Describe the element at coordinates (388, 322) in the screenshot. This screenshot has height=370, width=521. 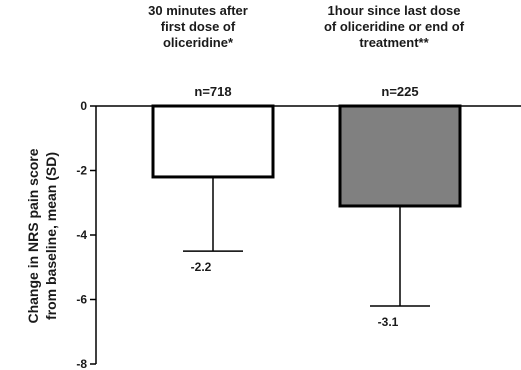
I see `bar-value-label: -3.1` at that location.